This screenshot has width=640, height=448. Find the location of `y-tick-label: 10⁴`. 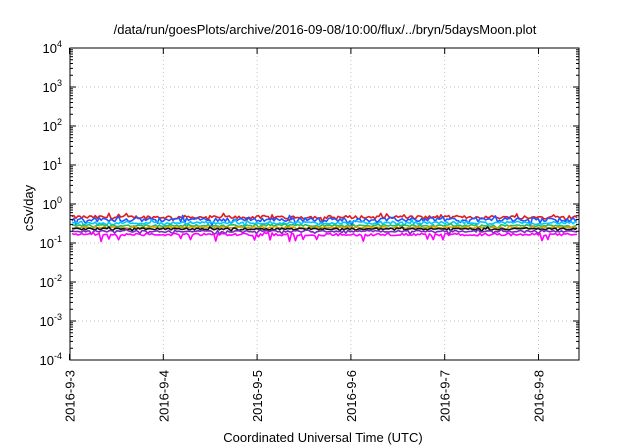

y-tick-label: 10⁴ is located at coordinates (52, 47).